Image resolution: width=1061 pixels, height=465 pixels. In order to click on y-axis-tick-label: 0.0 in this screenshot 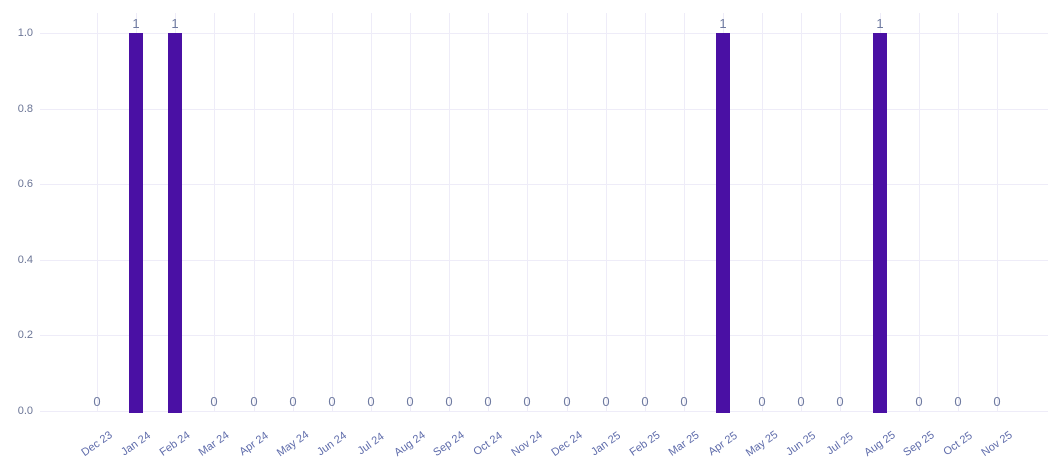, I will do `click(25, 411)`.